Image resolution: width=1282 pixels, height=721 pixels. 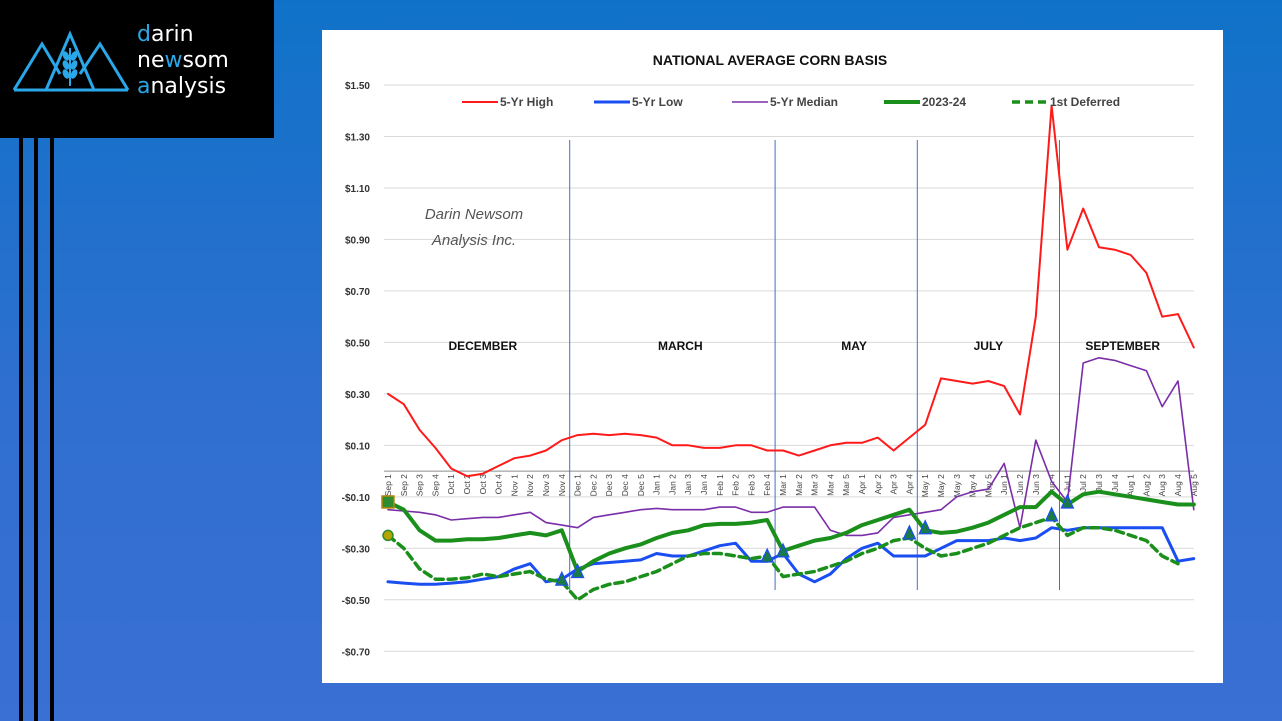 What do you see at coordinates (388, 502) in the screenshot?
I see `start-square-marker` at bounding box center [388, 502].